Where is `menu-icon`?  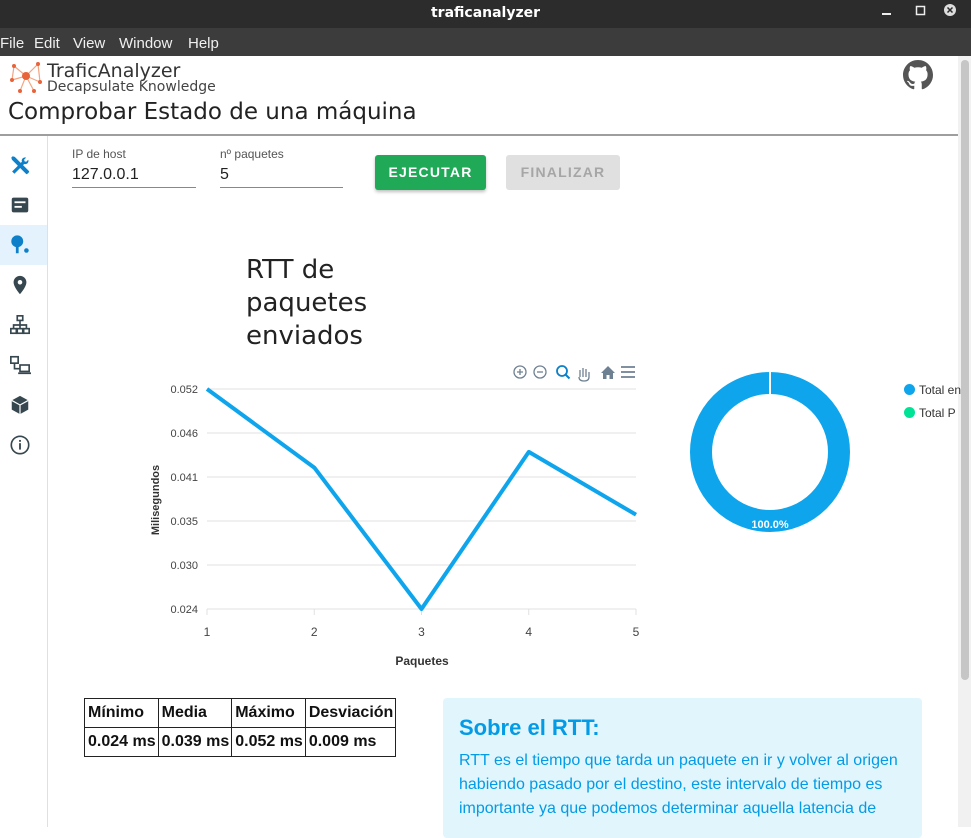
menu-icon is located at coordinates (628, 372).